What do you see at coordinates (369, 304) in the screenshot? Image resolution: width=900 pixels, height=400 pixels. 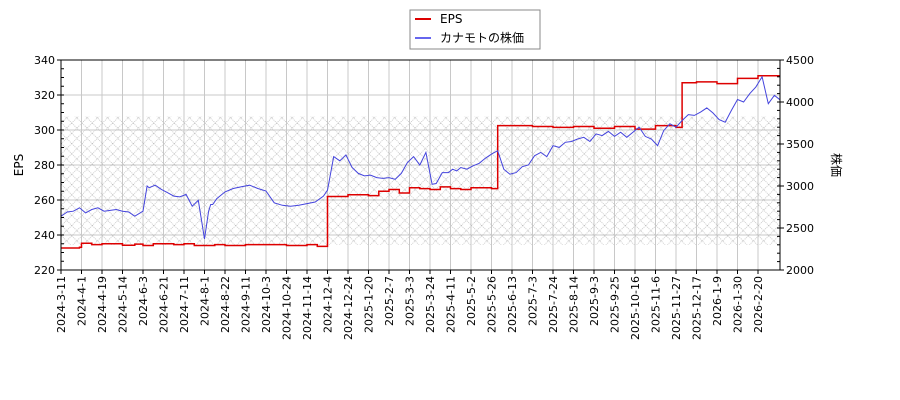 I see `x-tick-label: 2025-1-20` at bounding box center [369, 304].